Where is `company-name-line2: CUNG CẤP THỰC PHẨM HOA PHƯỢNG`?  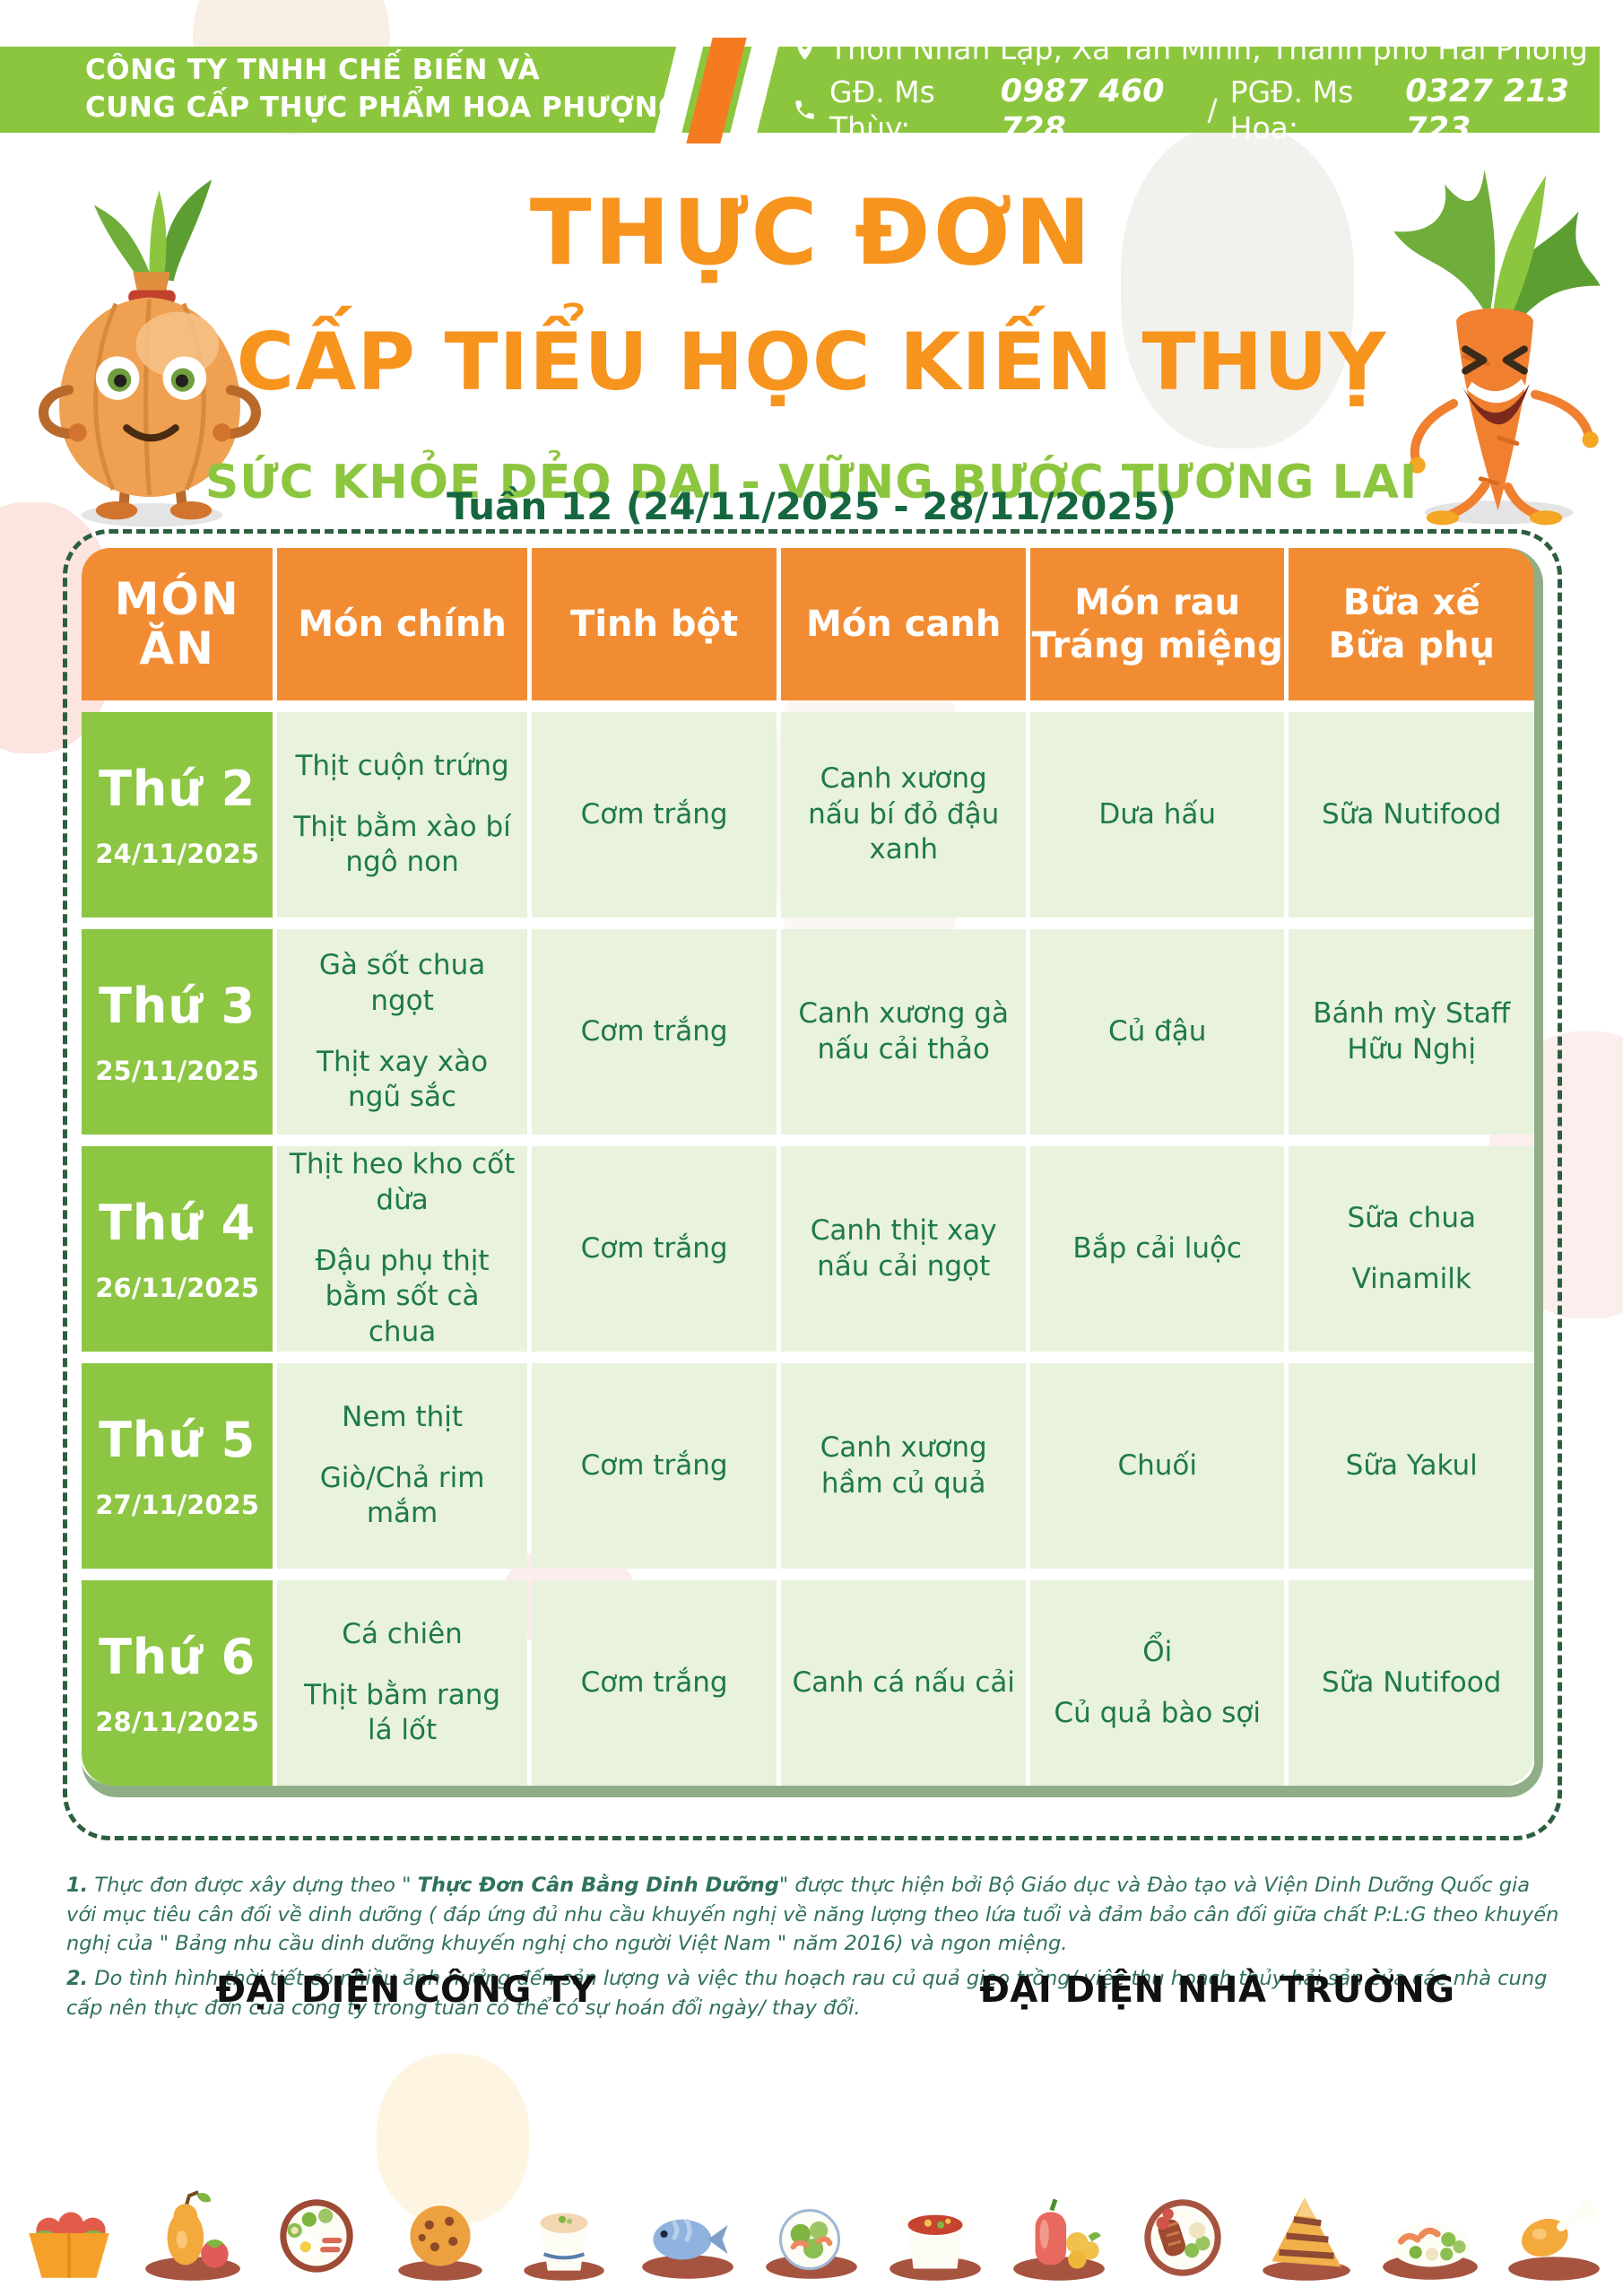 company-name-line2: CUNG CẤP THỰC PHẨM HOA PHƯỢNG is located at coordinates (383, 107).